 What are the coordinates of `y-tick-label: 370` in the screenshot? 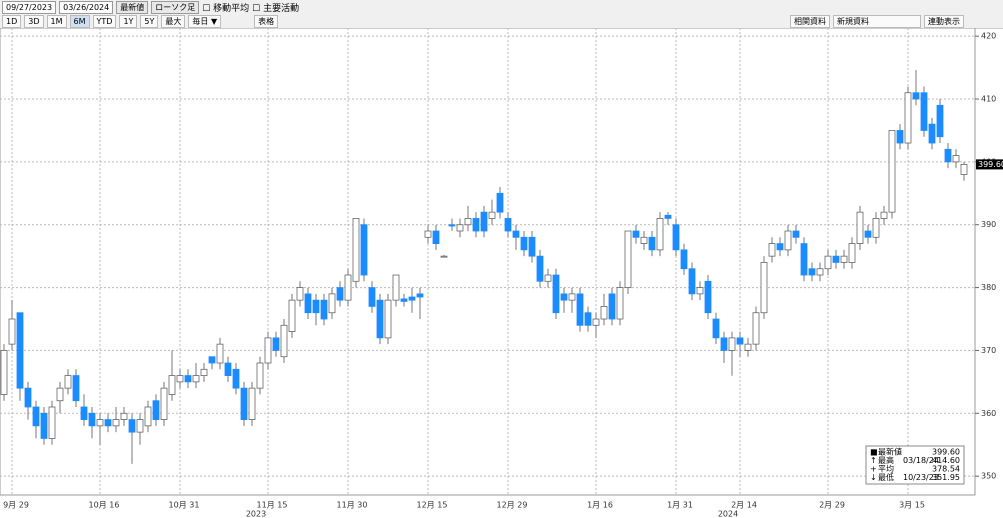 It's located at (988, 350).